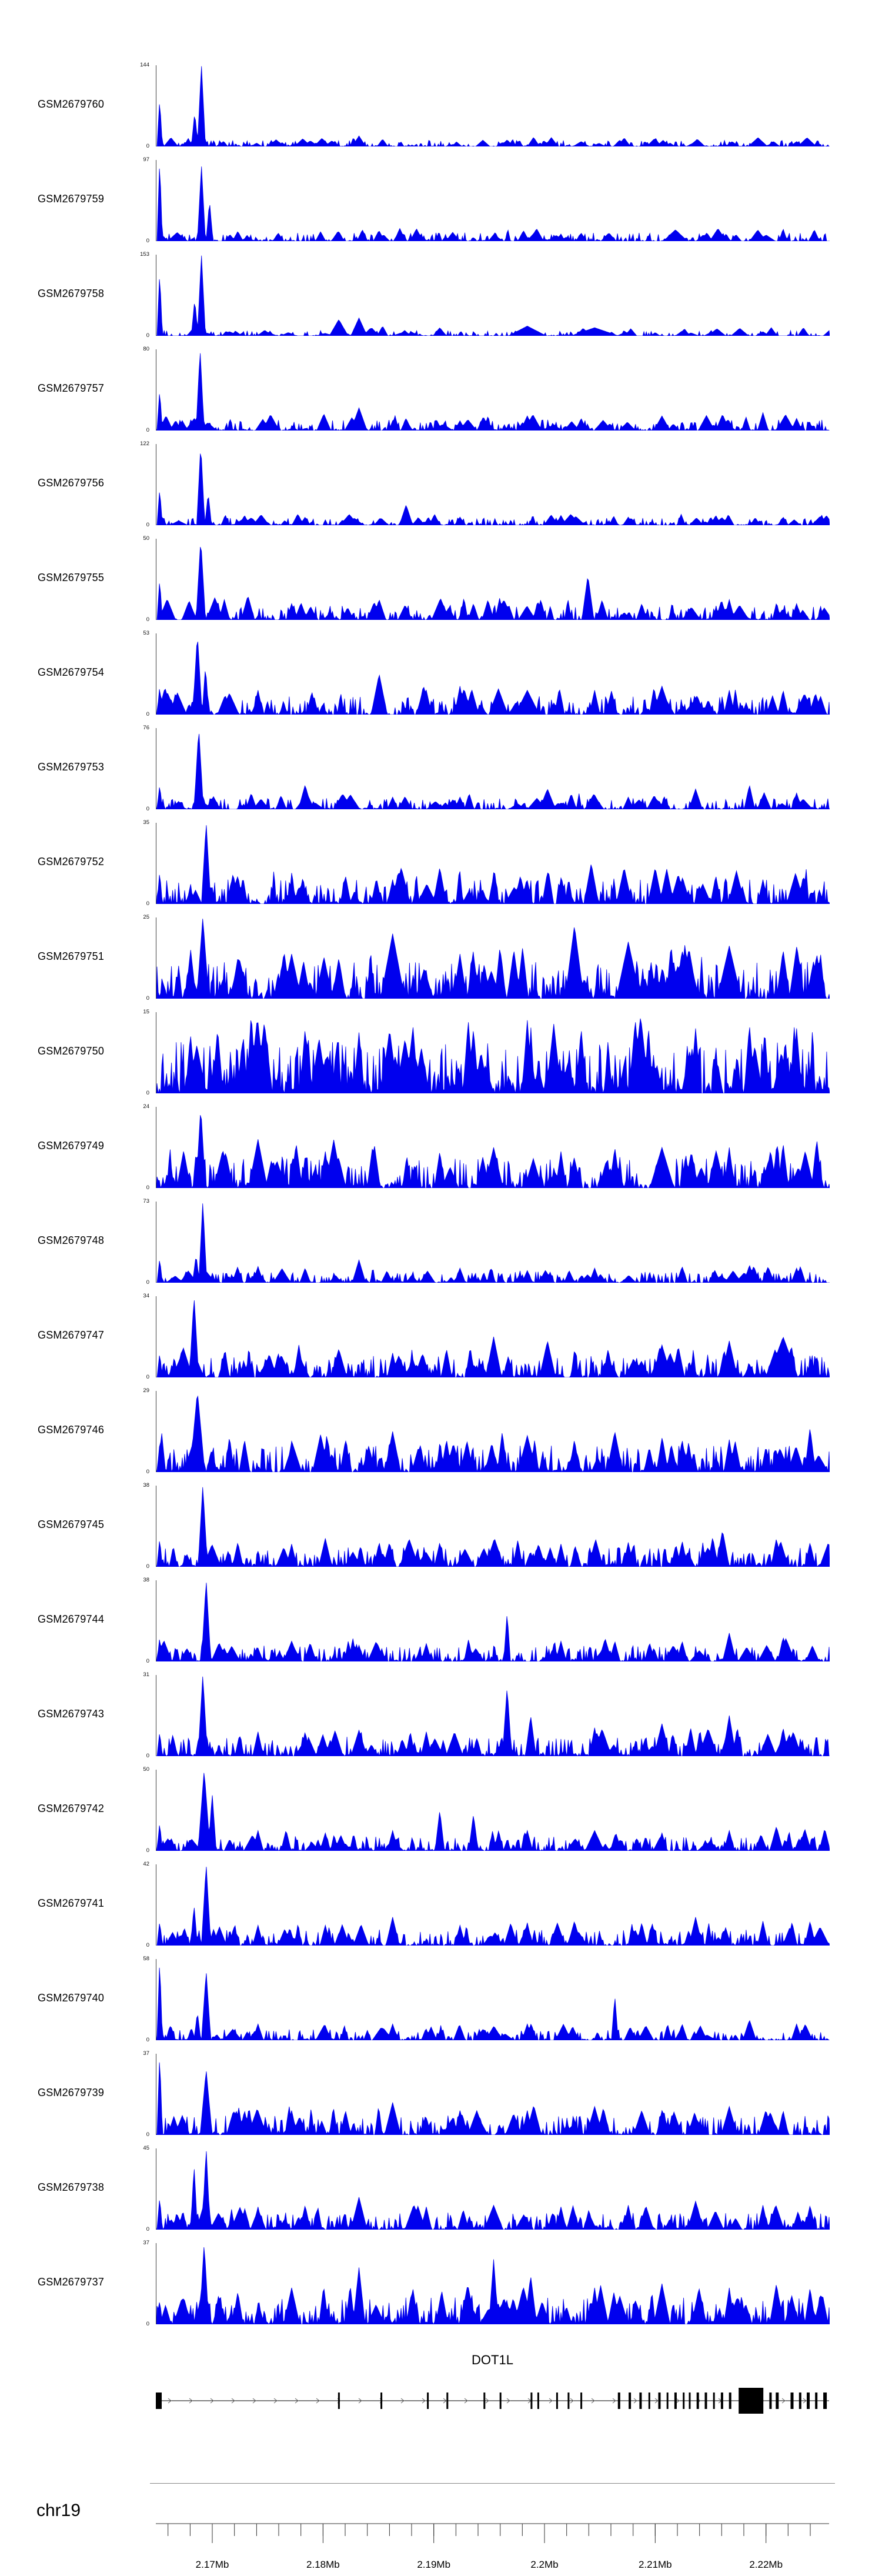 The image size is (882, 2576). I want to click on track-row: GSM2679750 15 0, so click(441, 1056).